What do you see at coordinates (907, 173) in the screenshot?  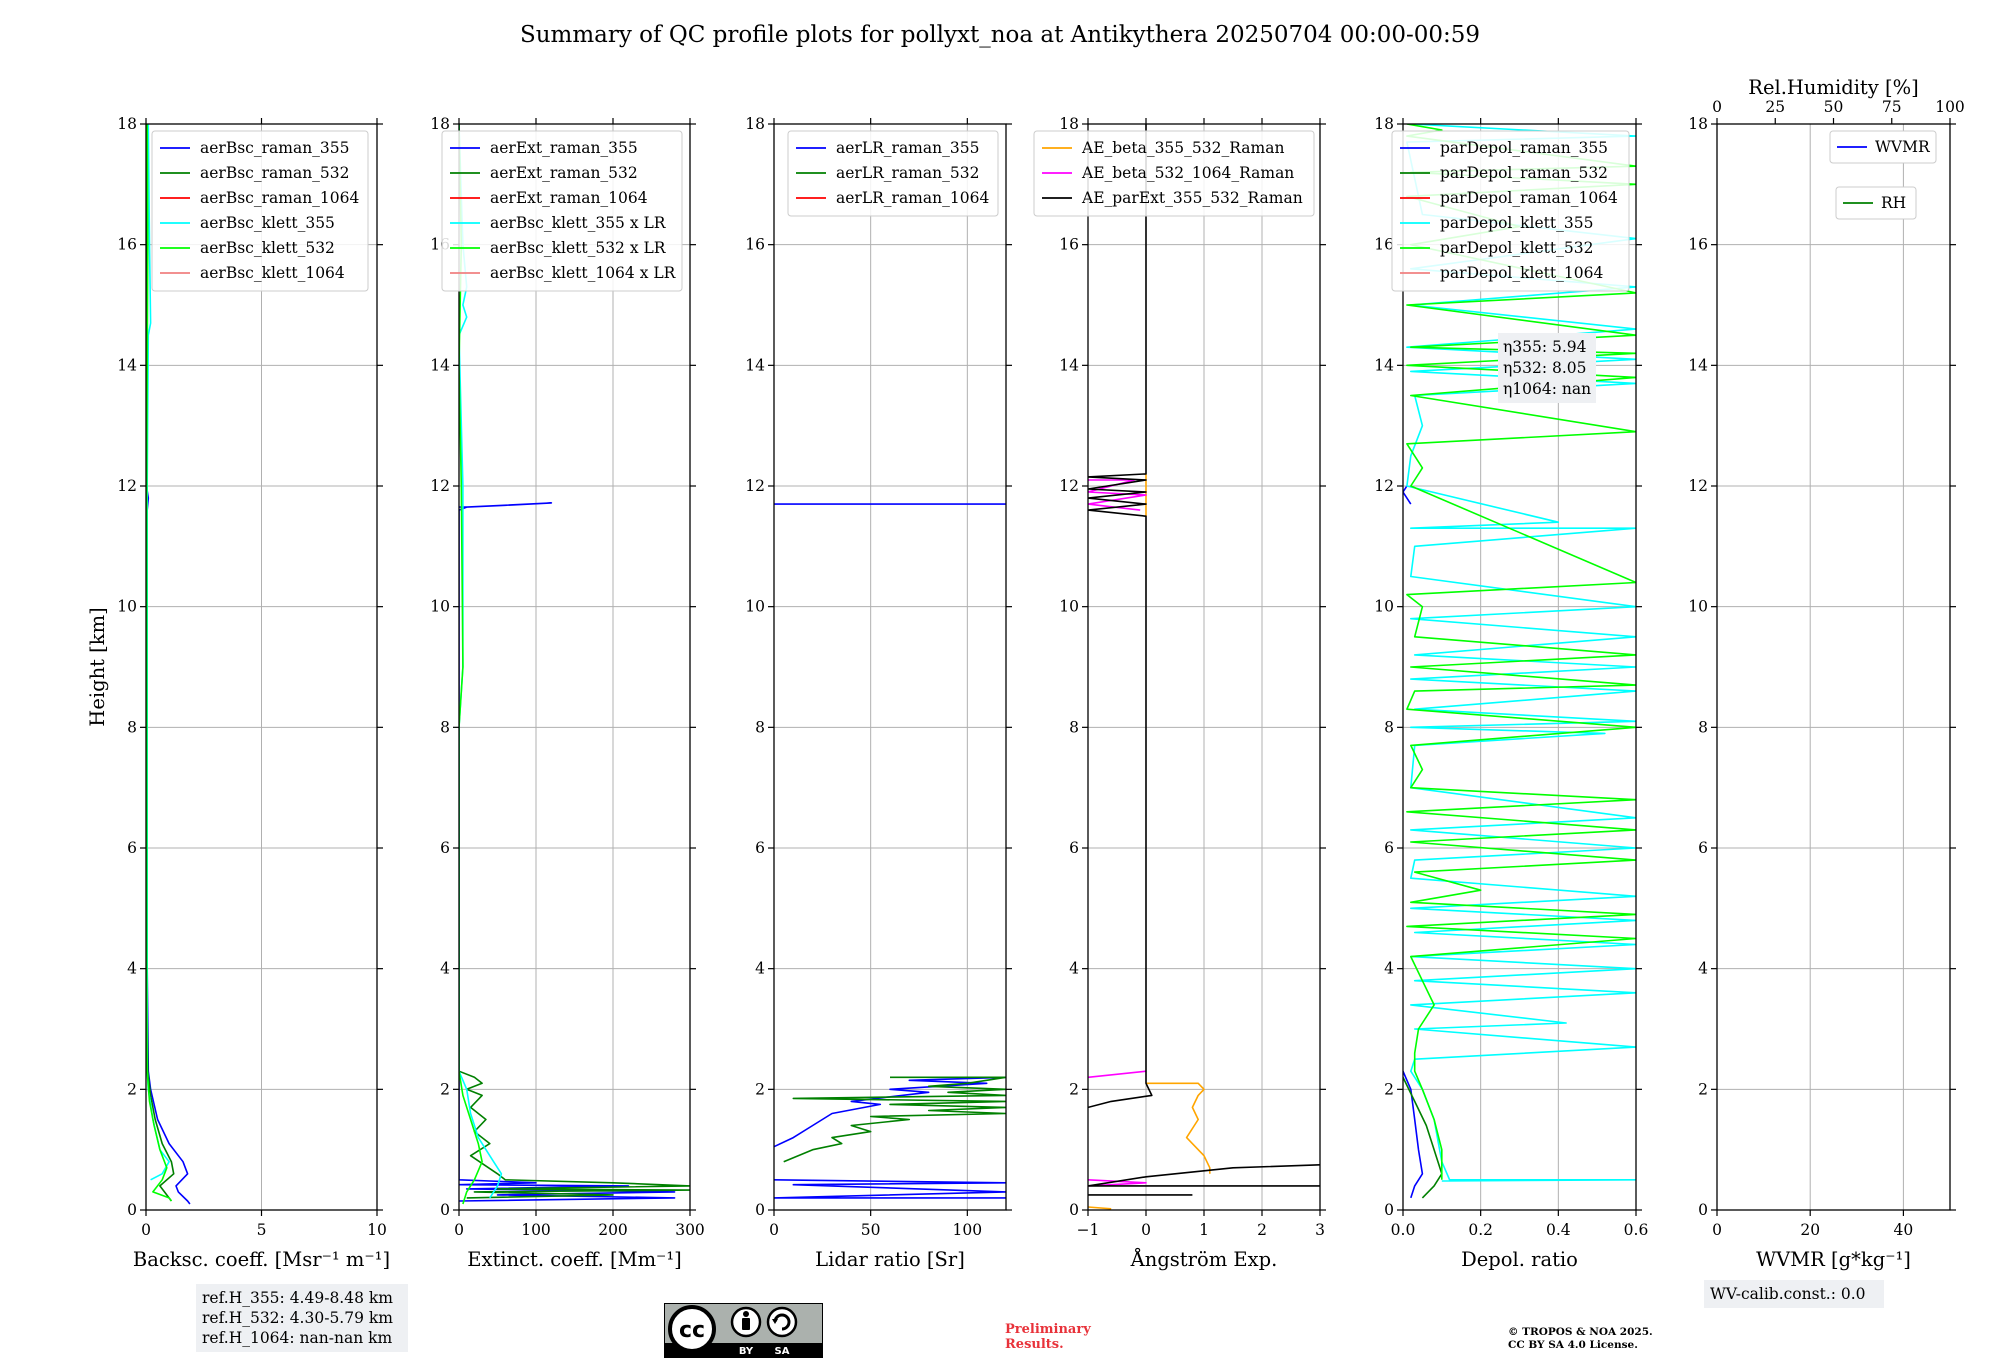 I see `legend-label: aerLR_raman_532` at bounding box center [907, 173].